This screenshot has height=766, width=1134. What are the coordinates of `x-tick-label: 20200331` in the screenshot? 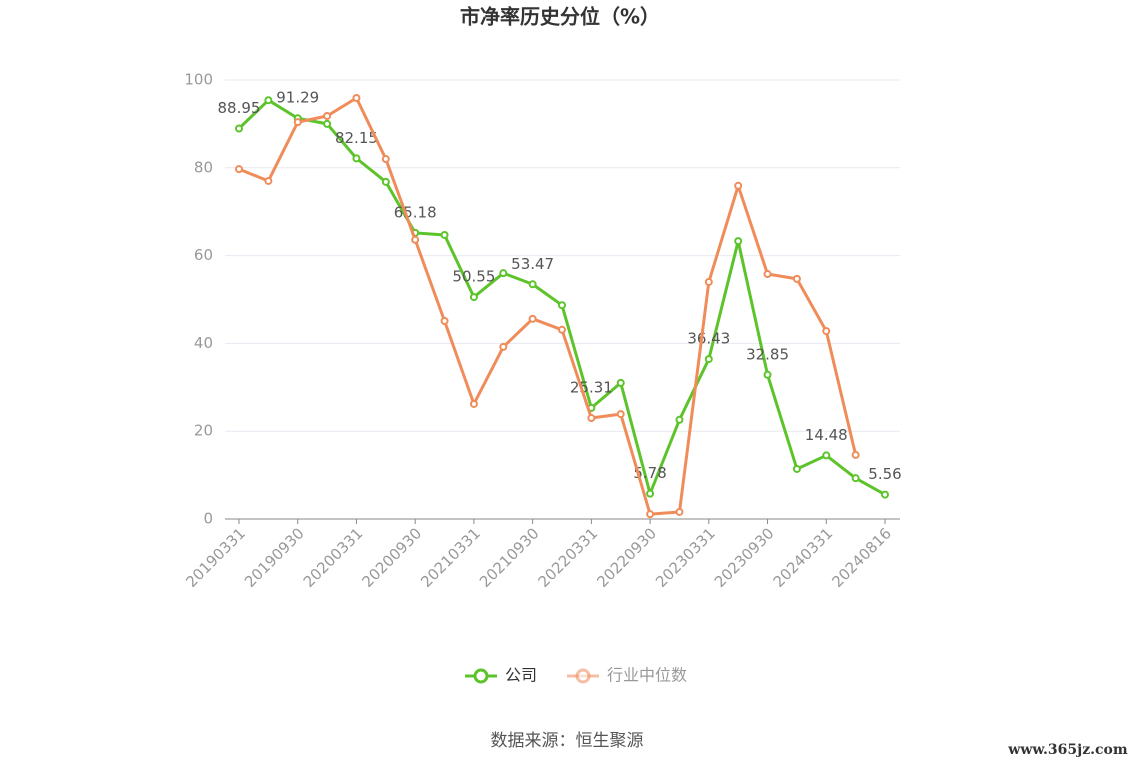 It's located at (333, 557).